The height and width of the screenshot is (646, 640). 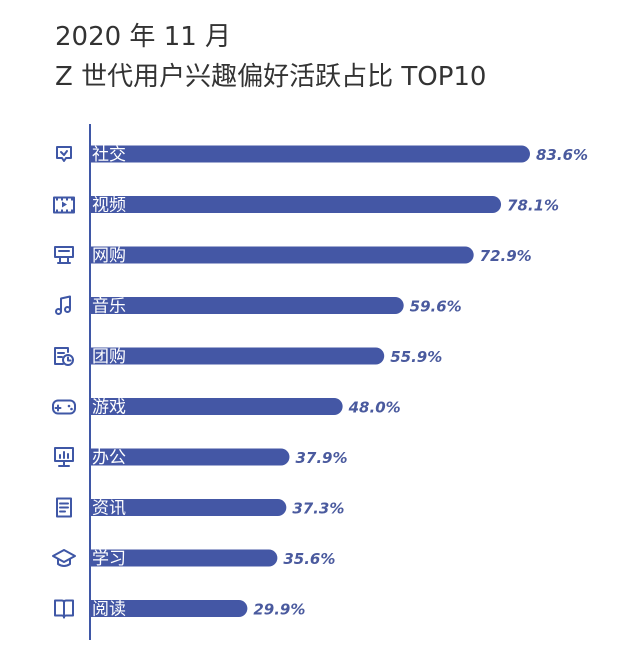 I want to click on monitor-icon, so click(x=64, y=457).